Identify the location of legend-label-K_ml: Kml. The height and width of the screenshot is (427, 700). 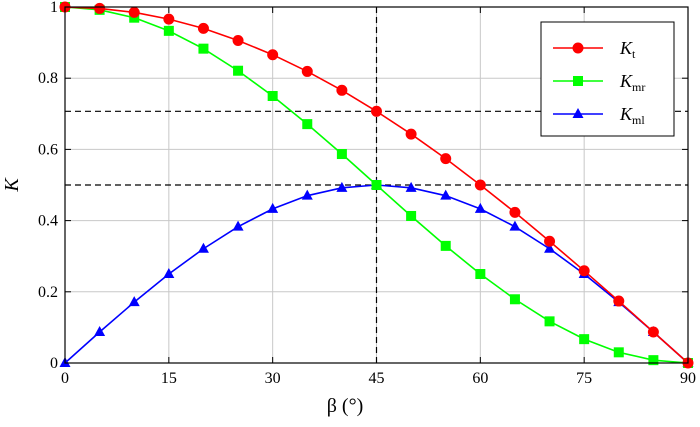
(632, 115).